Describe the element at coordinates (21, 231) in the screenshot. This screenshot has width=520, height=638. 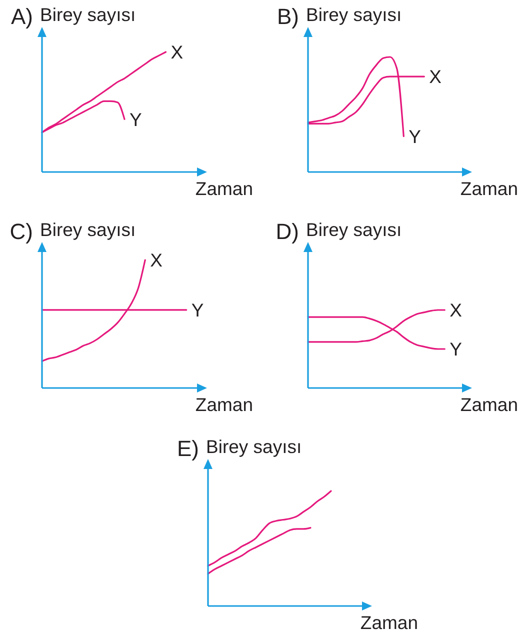
I see `chart-title: C)` at that location.